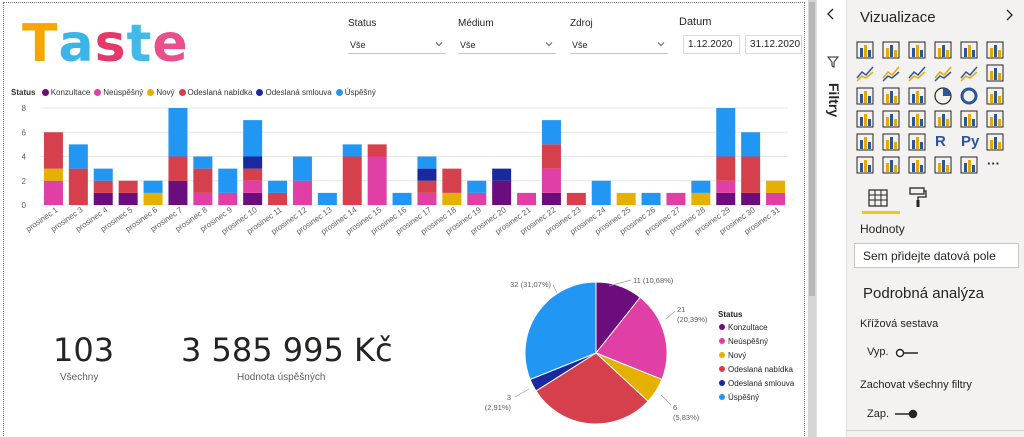  I want to click on scatter-icon, so click(917, 96).